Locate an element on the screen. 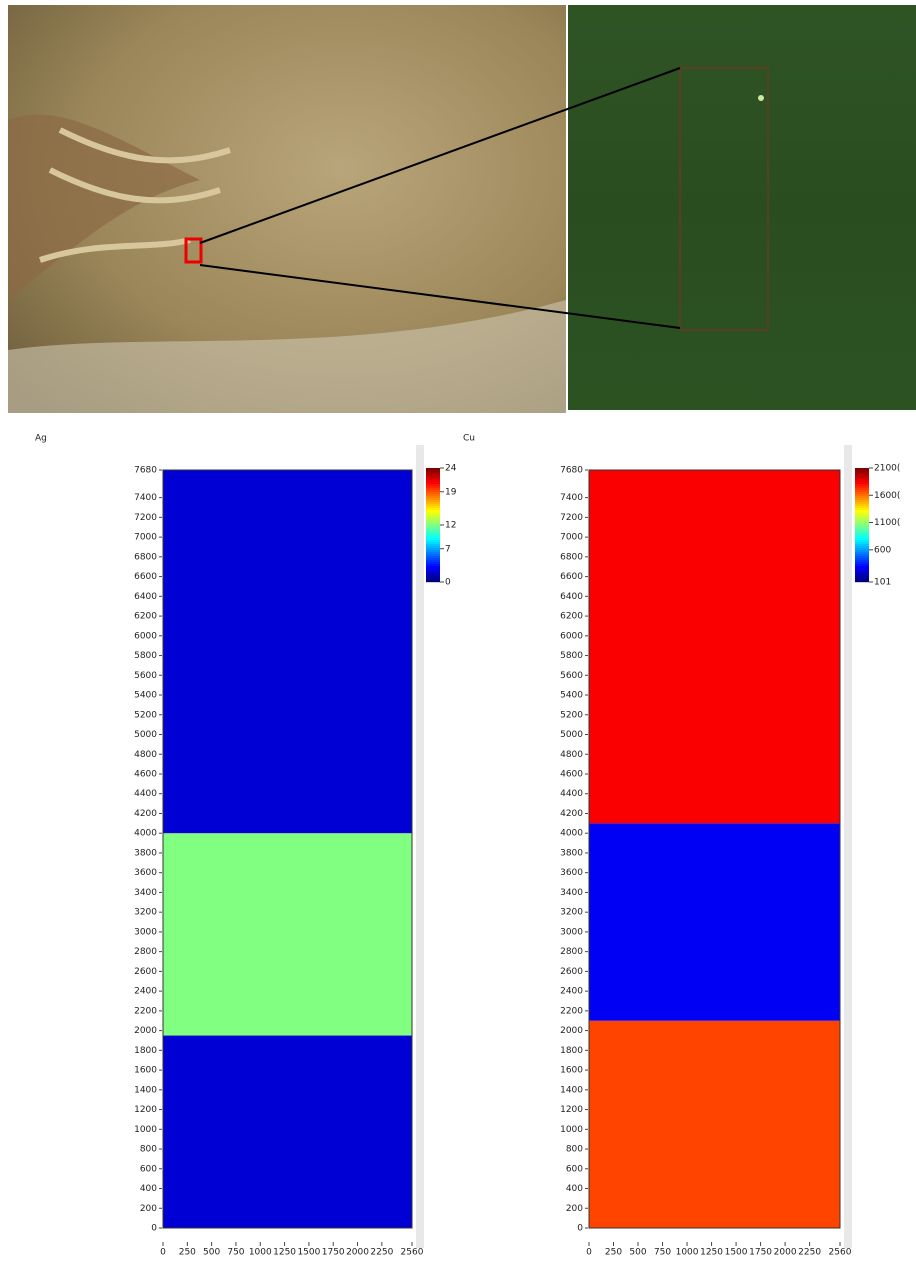 This screenshot has width=916, height=1265. map-title: Cu is located at coordinates (469, 439).